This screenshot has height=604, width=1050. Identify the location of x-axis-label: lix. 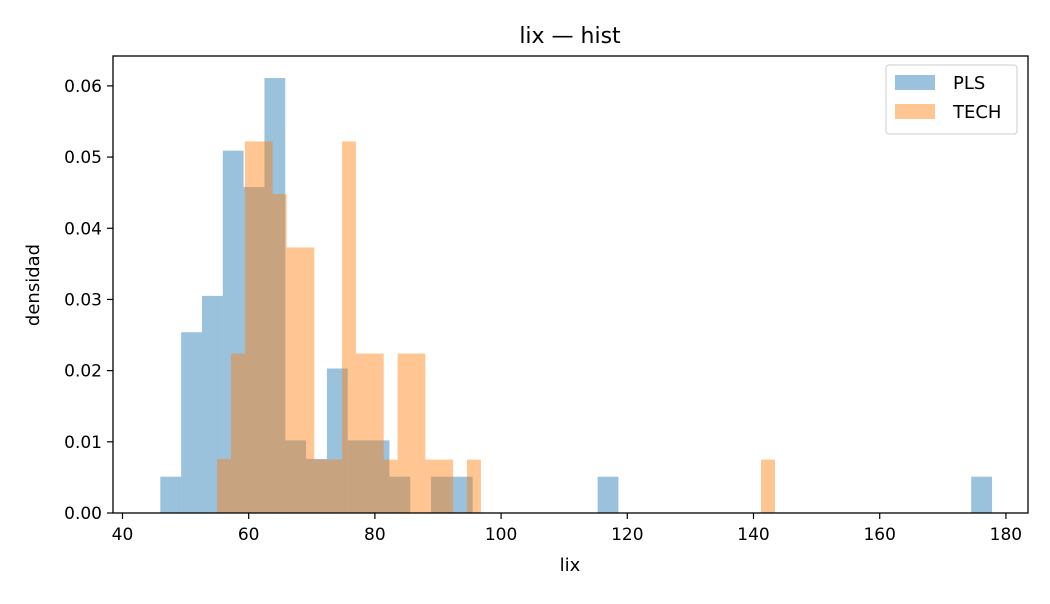
(570, 565).